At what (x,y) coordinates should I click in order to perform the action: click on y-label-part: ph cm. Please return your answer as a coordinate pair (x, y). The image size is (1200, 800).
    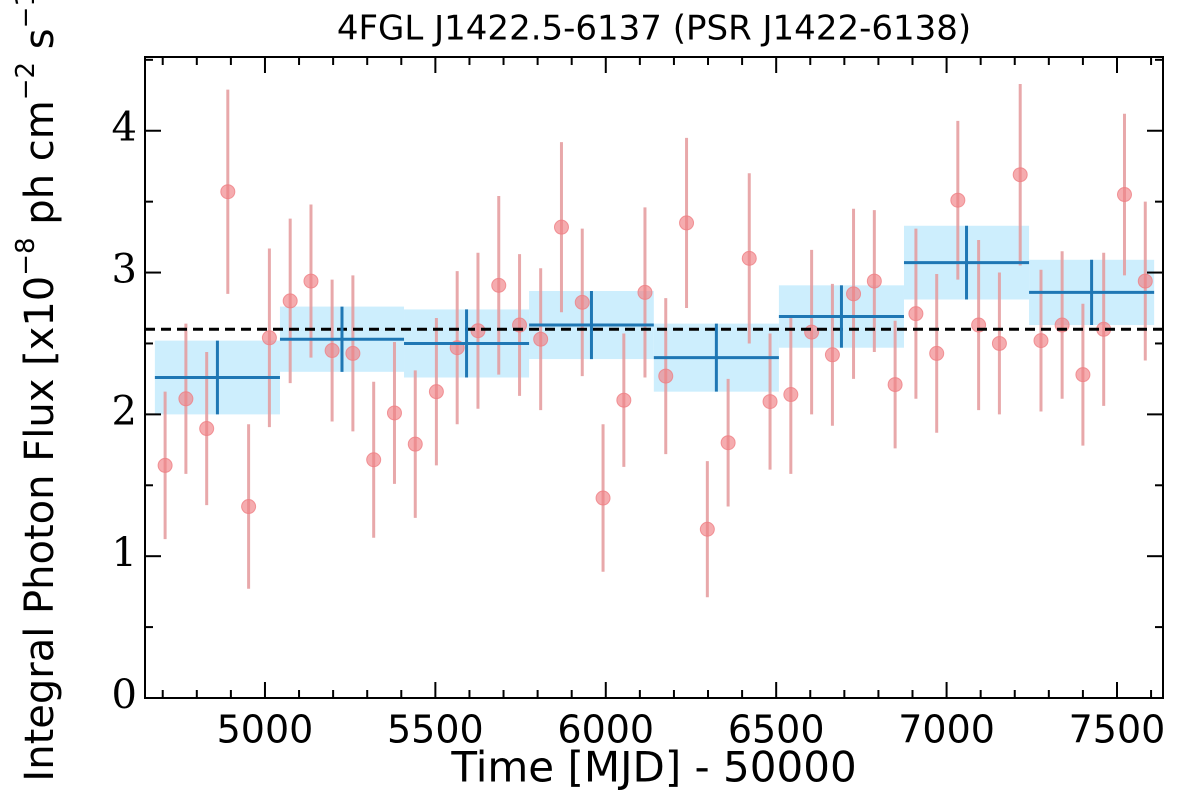
    Looking at the image, I should click on (40, 168).